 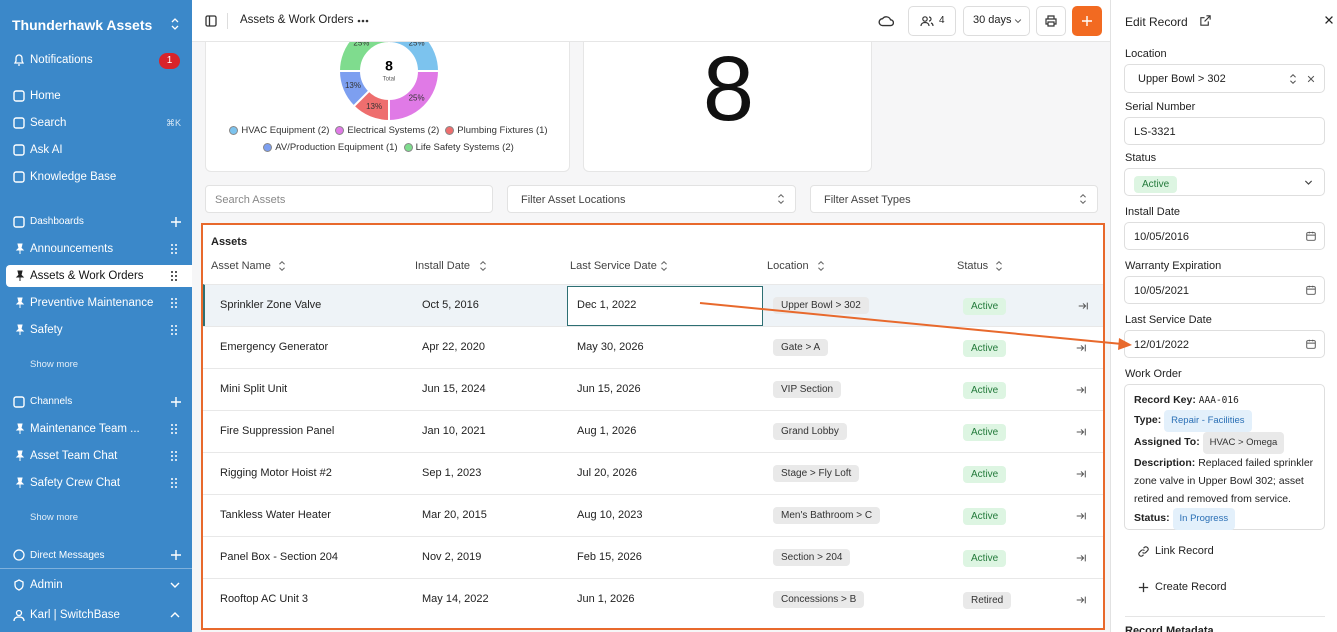 What do you see at coordinates (954, 199) in the screenshot?
I see `filter-input: Filter Asset Types` at bounding box center [954, 199].